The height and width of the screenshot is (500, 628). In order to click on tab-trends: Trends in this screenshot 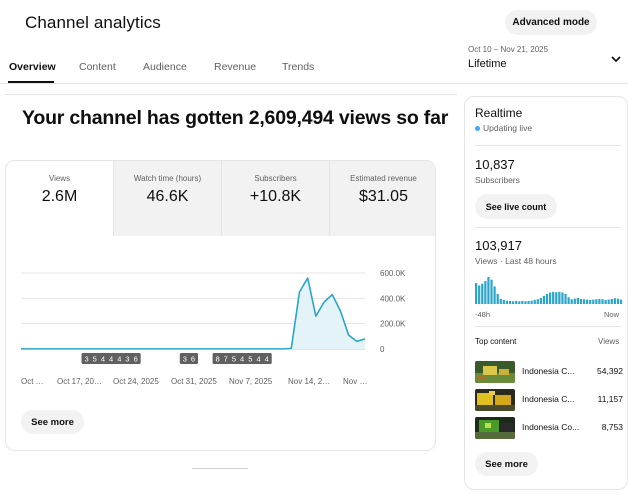, I will do `click(298, 67)`.